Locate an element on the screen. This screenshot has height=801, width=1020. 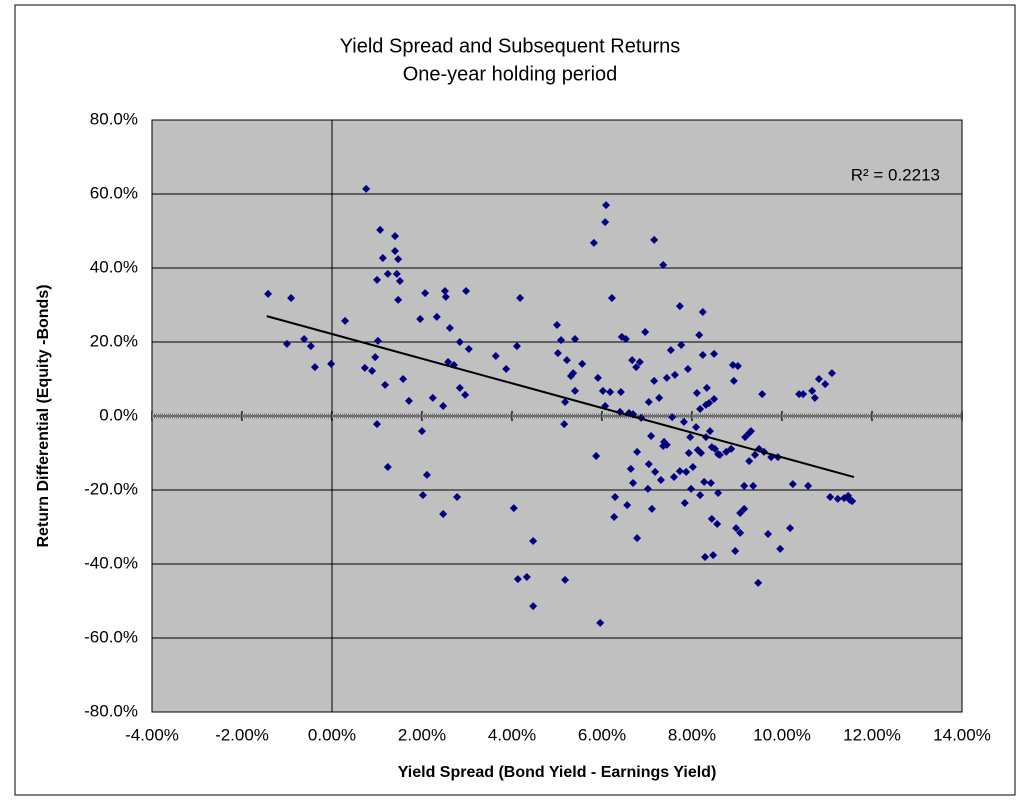
y-tick-label: 60.0% is located at coordinates (114, 192).